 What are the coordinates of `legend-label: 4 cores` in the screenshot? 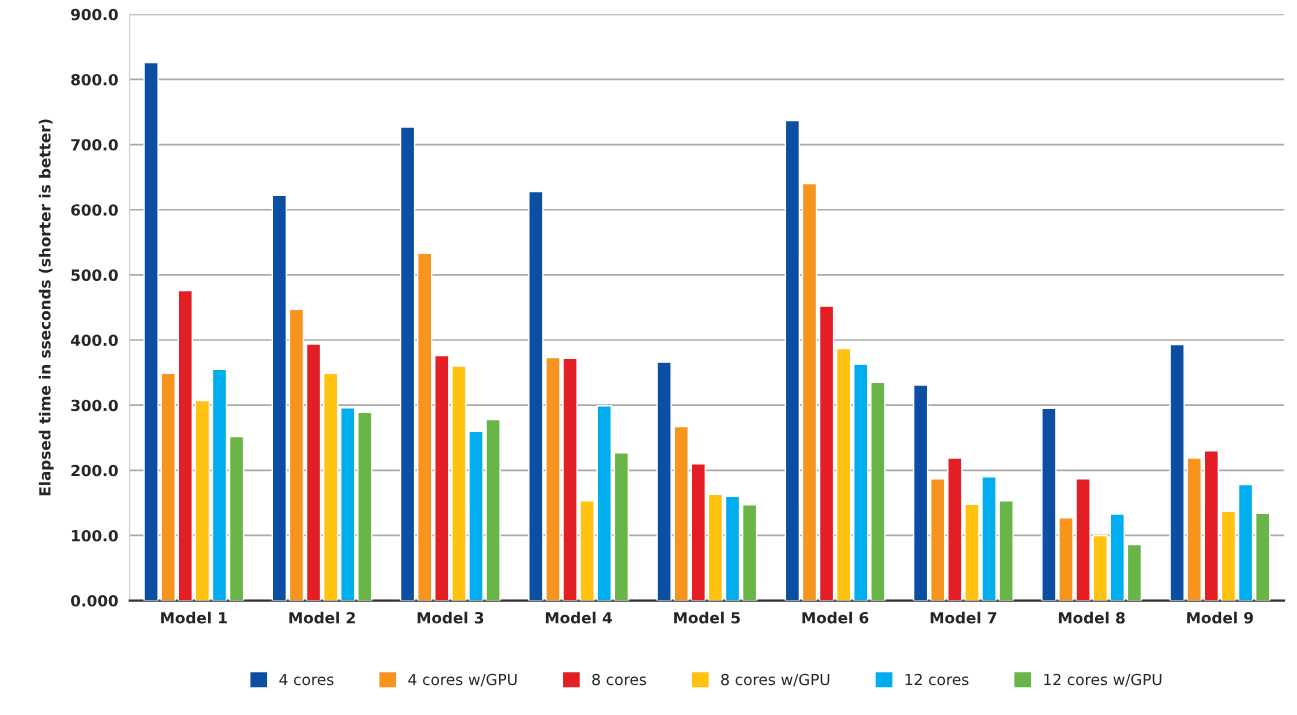 It's located at (306, 679).